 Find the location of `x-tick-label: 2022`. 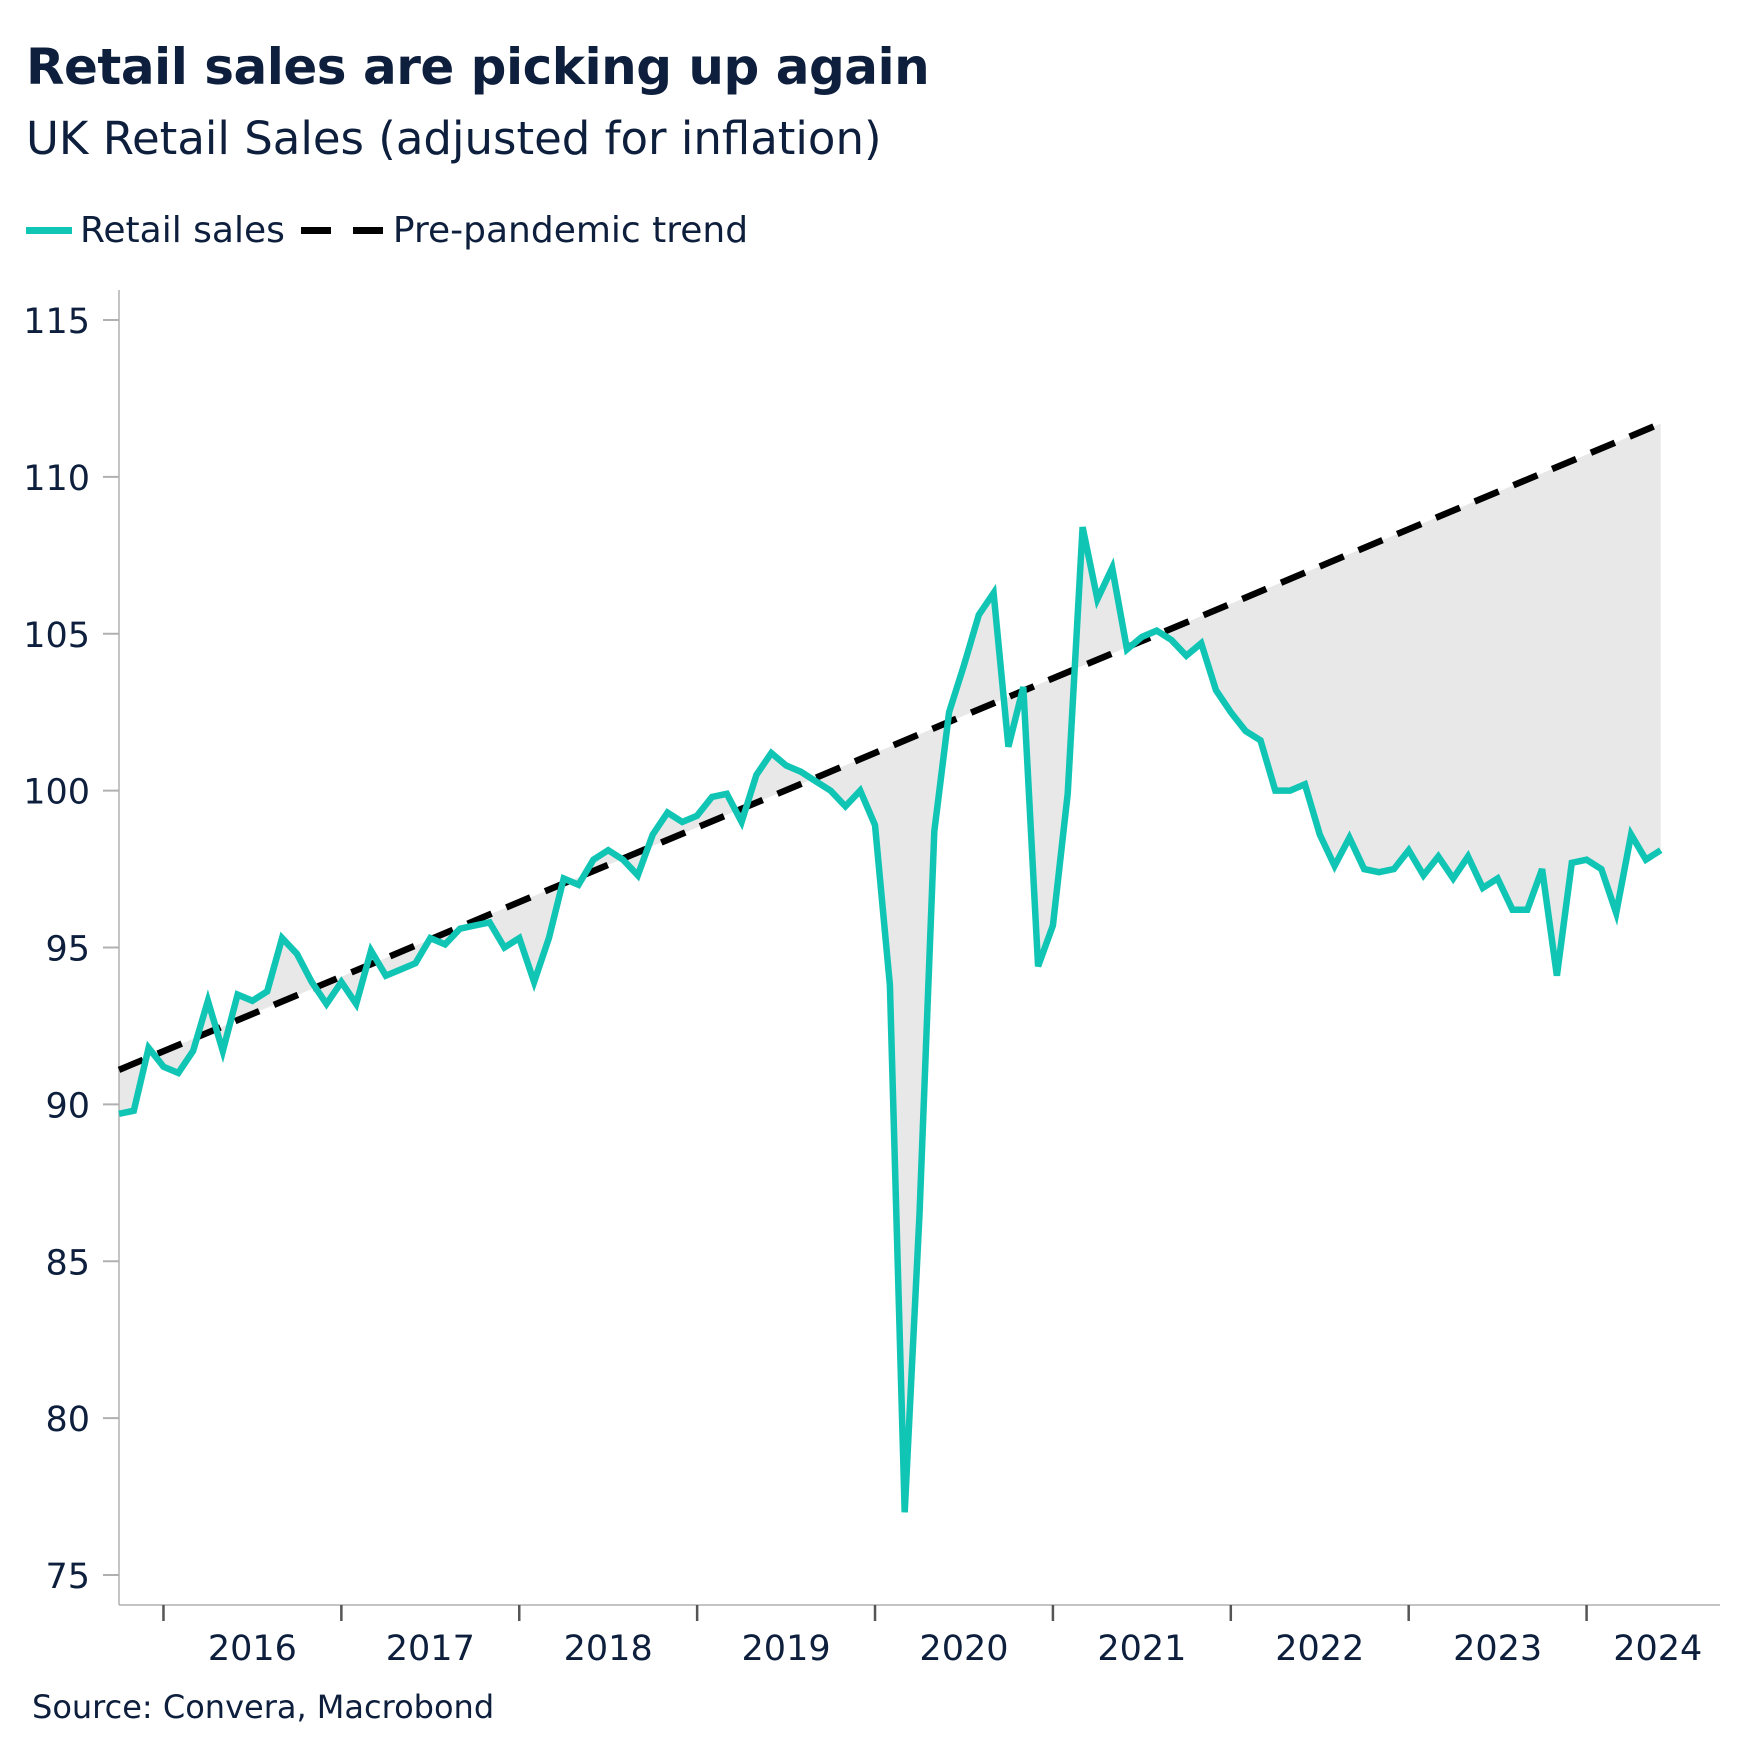

x-tick-label: 2022 is located at coordinates (1319, 1649).